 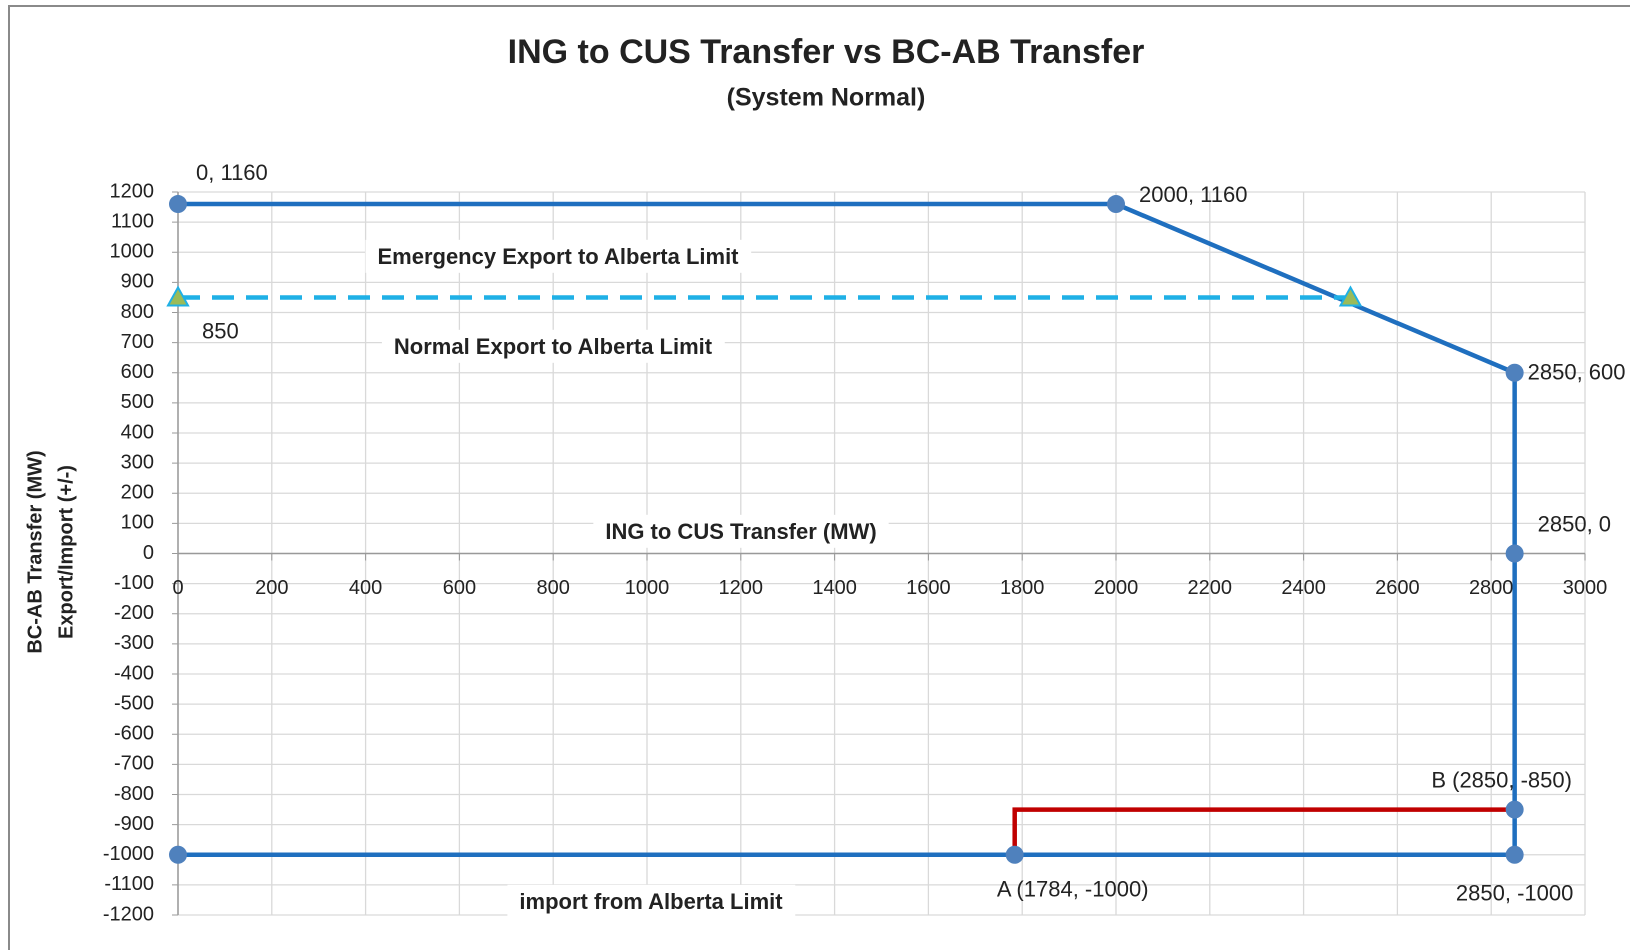 What do you see at coordinates (1574, 523) in the screenshot?
I see `point-label: 2850, 0` at bounding box center [1574, 523].